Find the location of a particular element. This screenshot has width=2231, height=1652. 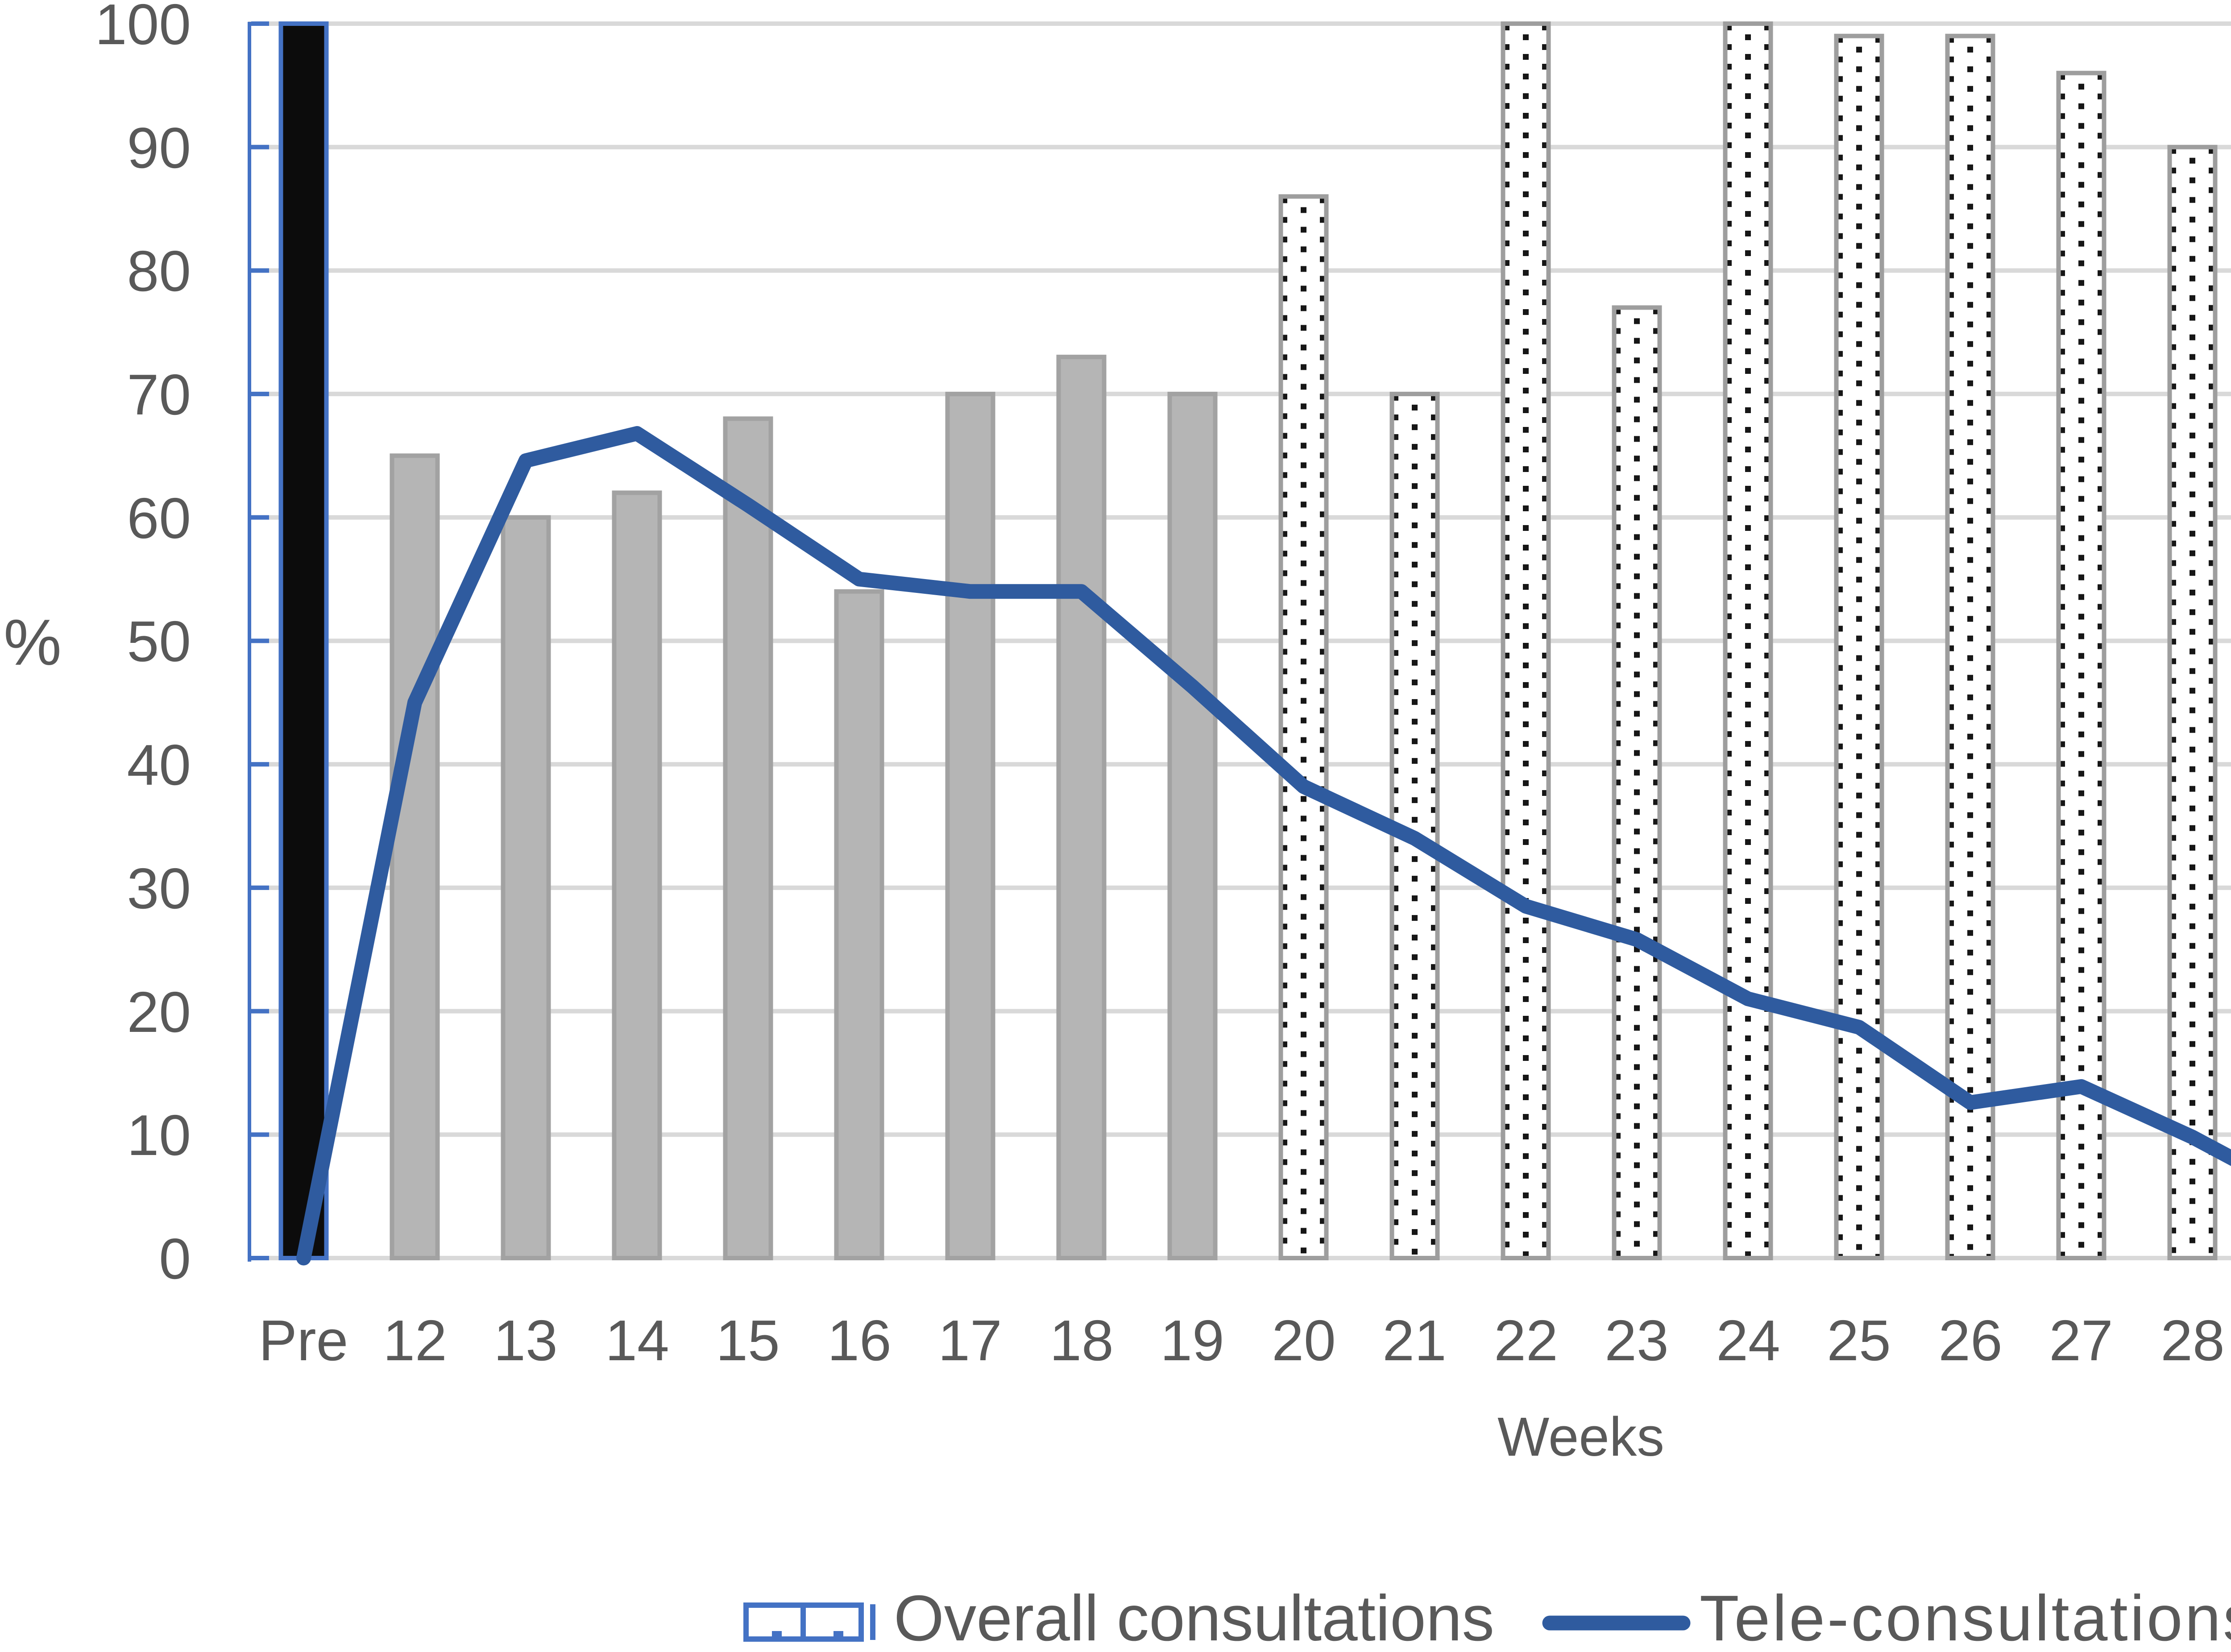

svg-text: 16 is located at coordinates (859, 1340).